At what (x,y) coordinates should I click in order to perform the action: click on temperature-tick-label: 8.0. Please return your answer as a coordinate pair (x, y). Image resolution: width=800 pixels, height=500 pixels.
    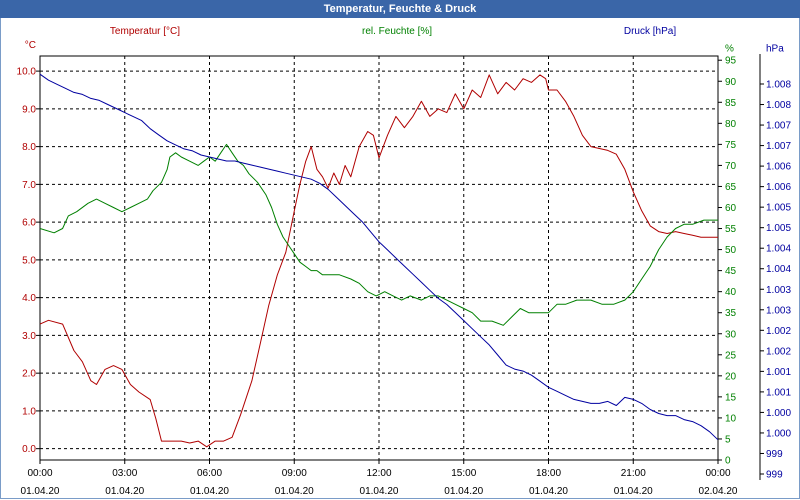
    Looking at the image, I should click on (29, 147).